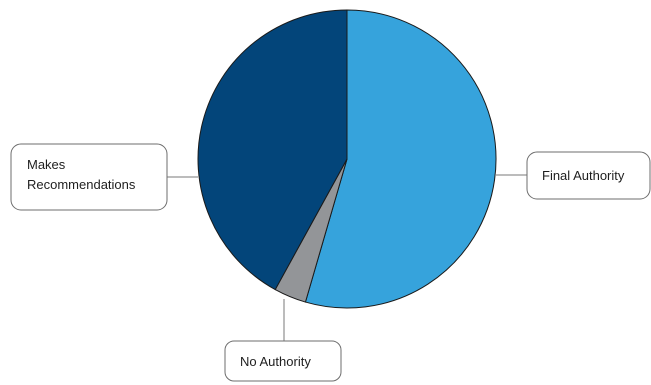  What do you see at coordinates (81, 184) in the screenshot?
I see `slice-label-makes-recommendations-line-2: Recommendations` at bounding box center [81, 184].